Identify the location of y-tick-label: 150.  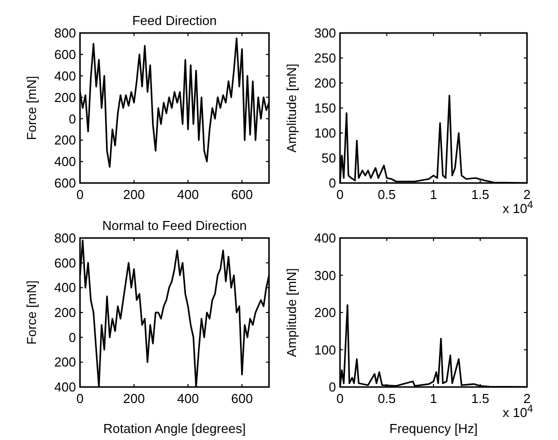
(325, 108).